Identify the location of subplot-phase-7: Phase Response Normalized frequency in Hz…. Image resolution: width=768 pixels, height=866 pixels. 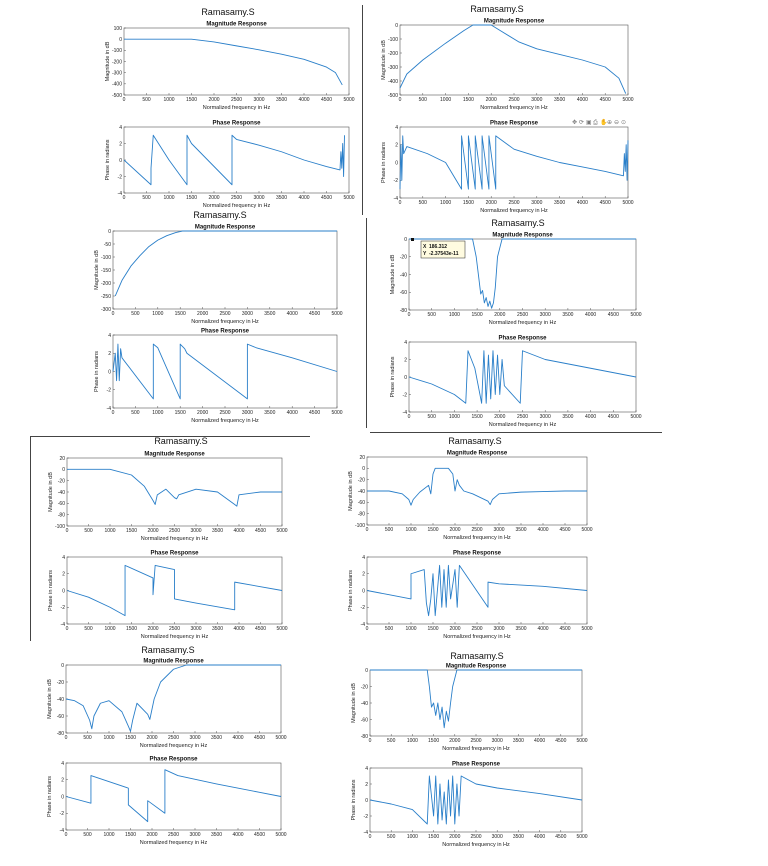
(469, 805).